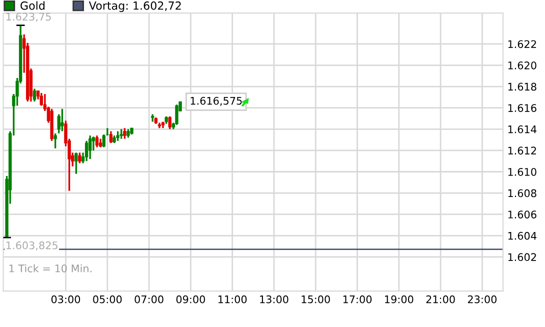 The image size is (545, 327). I want to click on x-tick-label: 15:00, so click(316, 299).